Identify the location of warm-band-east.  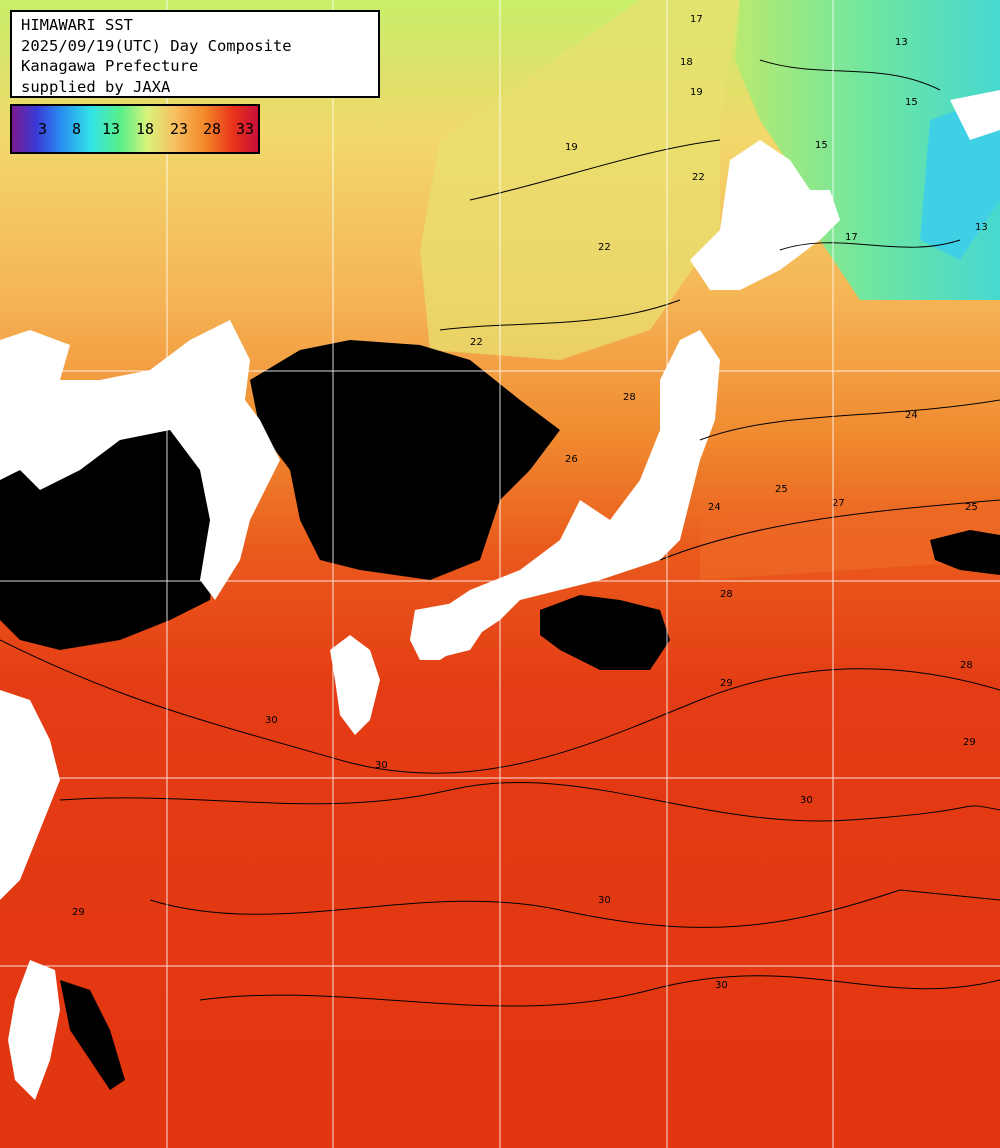
(850, 540).